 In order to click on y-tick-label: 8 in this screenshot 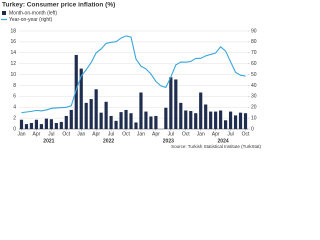, I will do `click(14, 86)`.